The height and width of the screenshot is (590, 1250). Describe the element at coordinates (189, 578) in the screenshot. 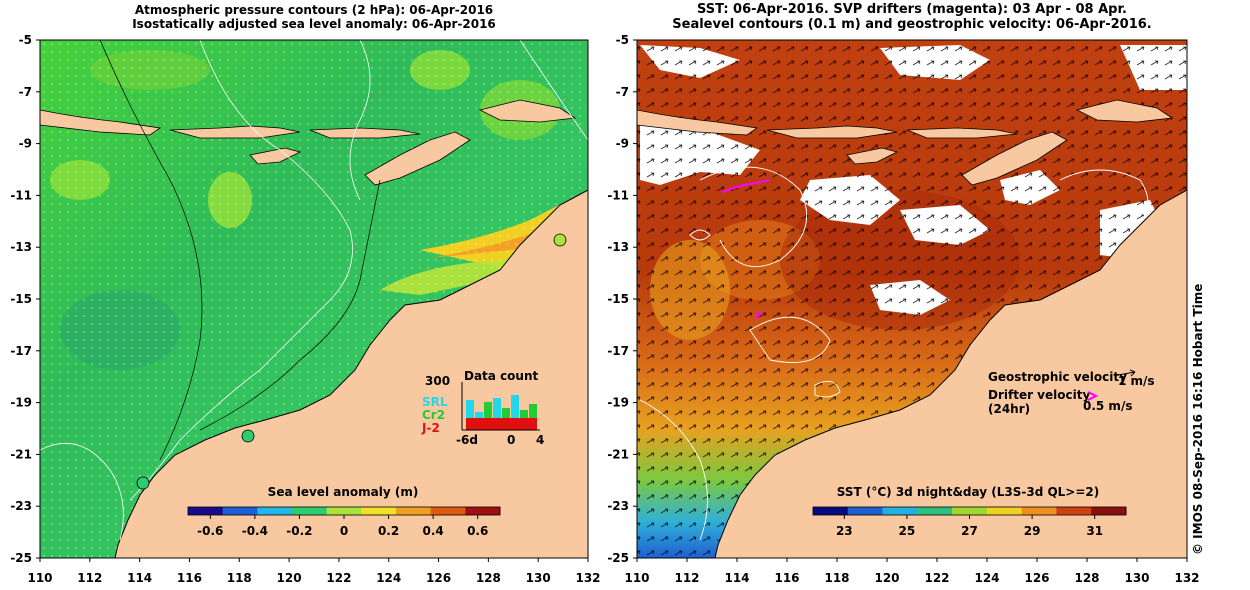

I see `x-tick-label: 116` at that location.